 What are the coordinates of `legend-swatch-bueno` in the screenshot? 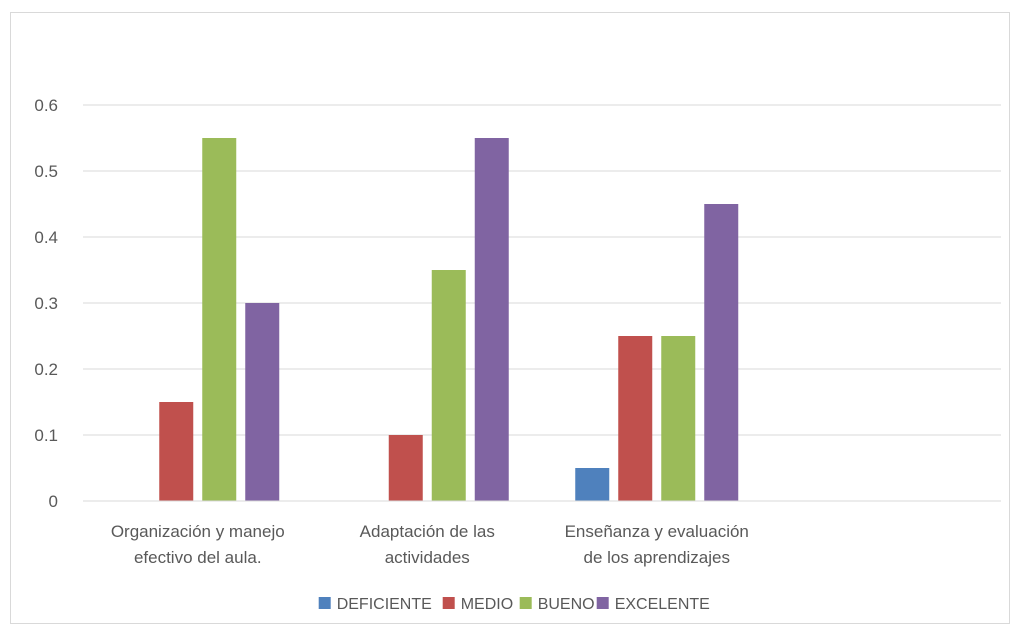 It's located at (525, 603).